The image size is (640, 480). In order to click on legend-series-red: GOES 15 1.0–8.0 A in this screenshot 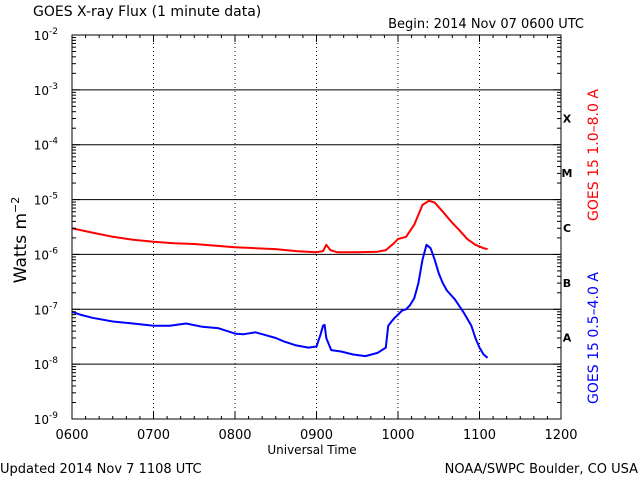, I will do `click(594, 155)`.